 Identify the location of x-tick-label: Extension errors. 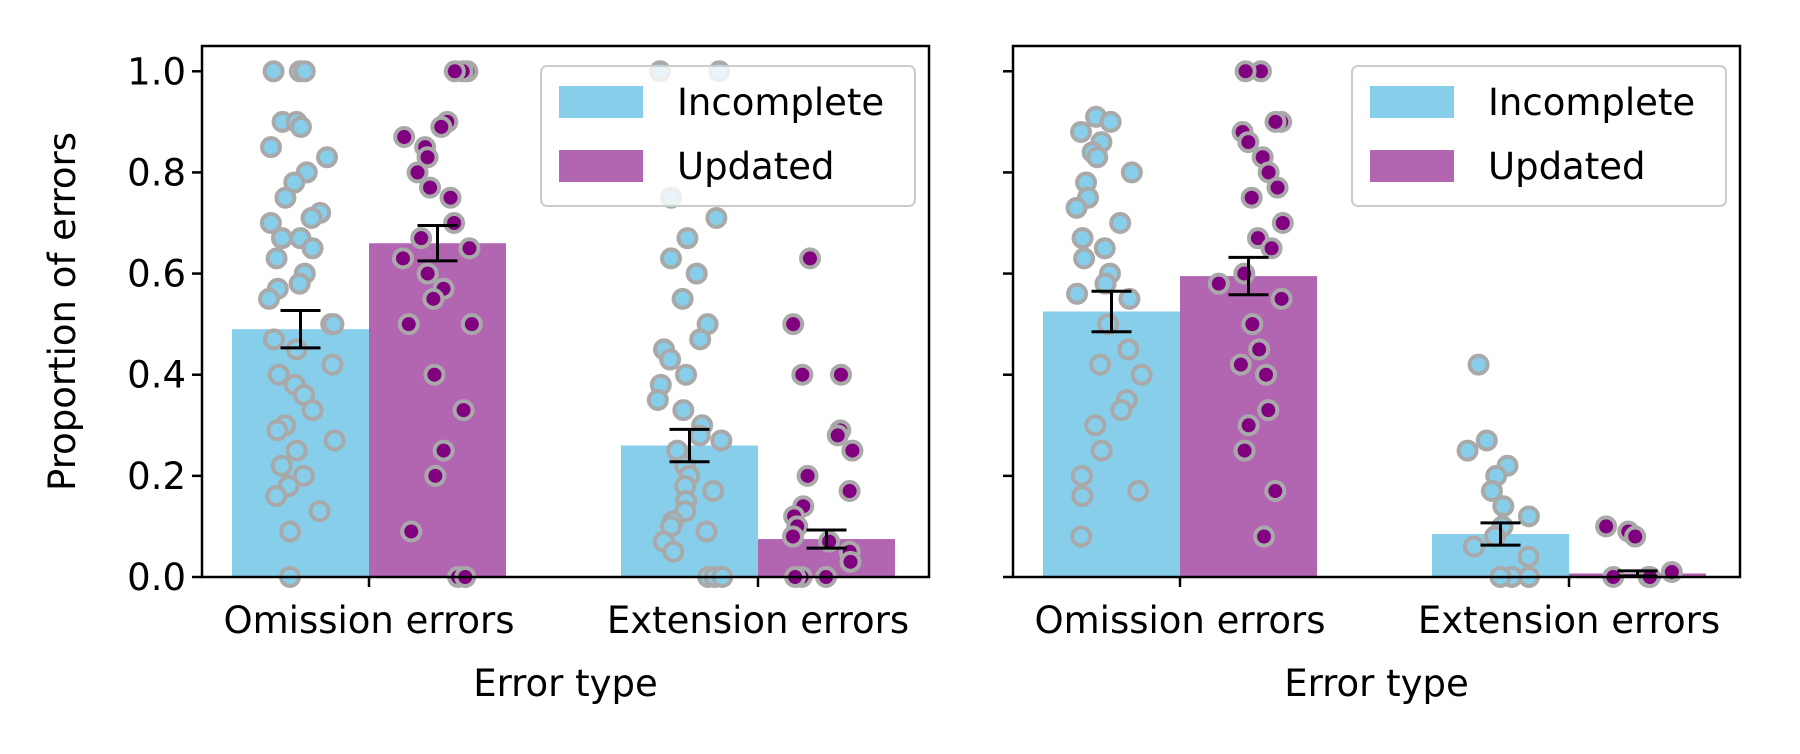
(758, 620).